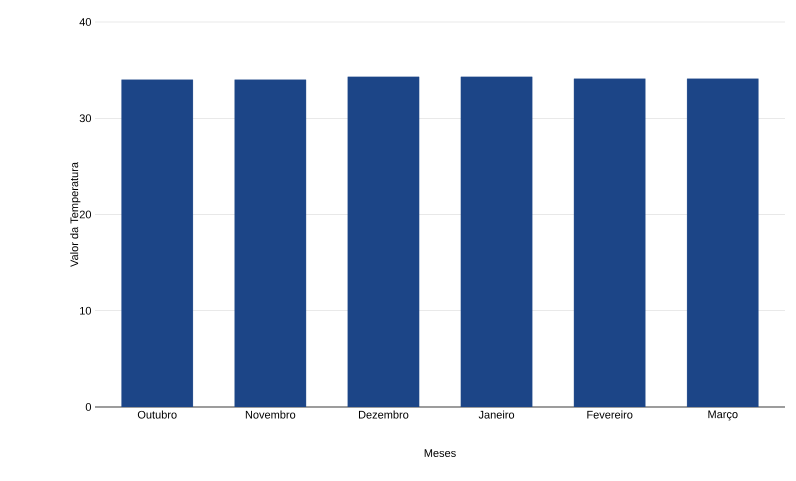 This screenshot has width=796, height=481. Describe the element at coordinates (496, 414) in the screenshot. I see `x-tick-label: Janeiro` at that location.